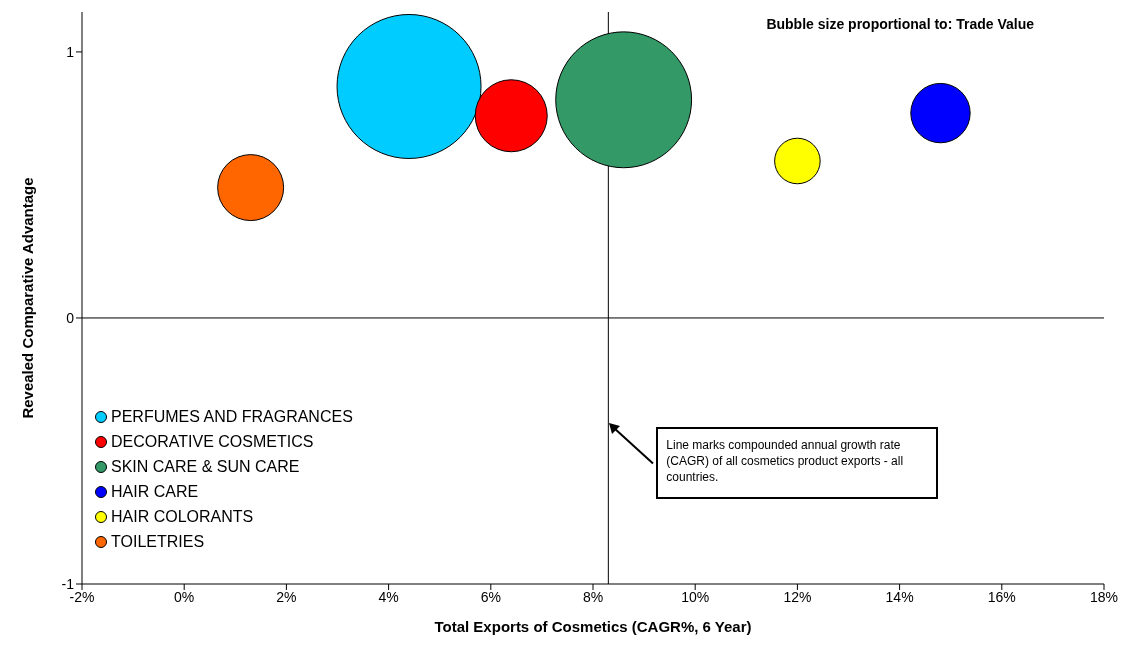  What do you see at coordinates (70, 51) in the screenshot?
I see `y-tick-label: 1` at bounding box center [70, 51].